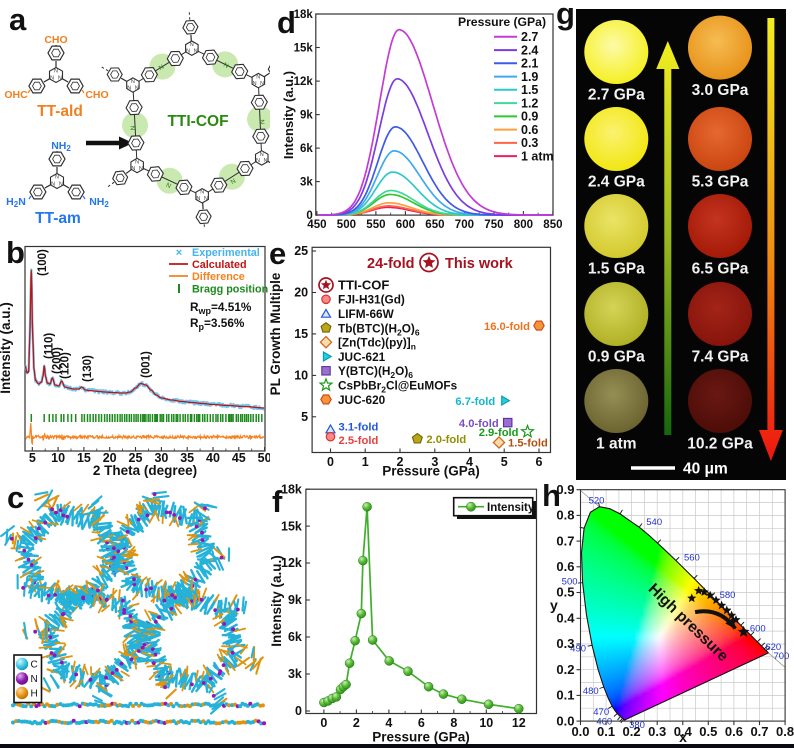 The width and height of the screenshot is (794, 748). I want to click on svg-text: TTI-COF, so click(363, 284).